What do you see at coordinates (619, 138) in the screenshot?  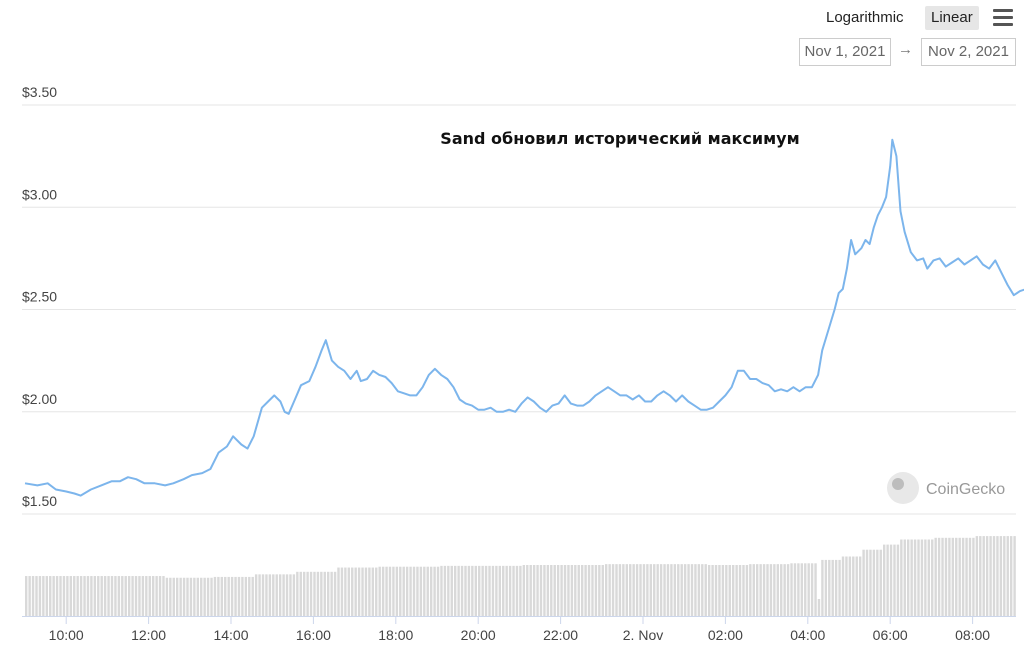 I see `chart-annotation: Sand обновил исторический максимум` at bounding box center [619, 138].